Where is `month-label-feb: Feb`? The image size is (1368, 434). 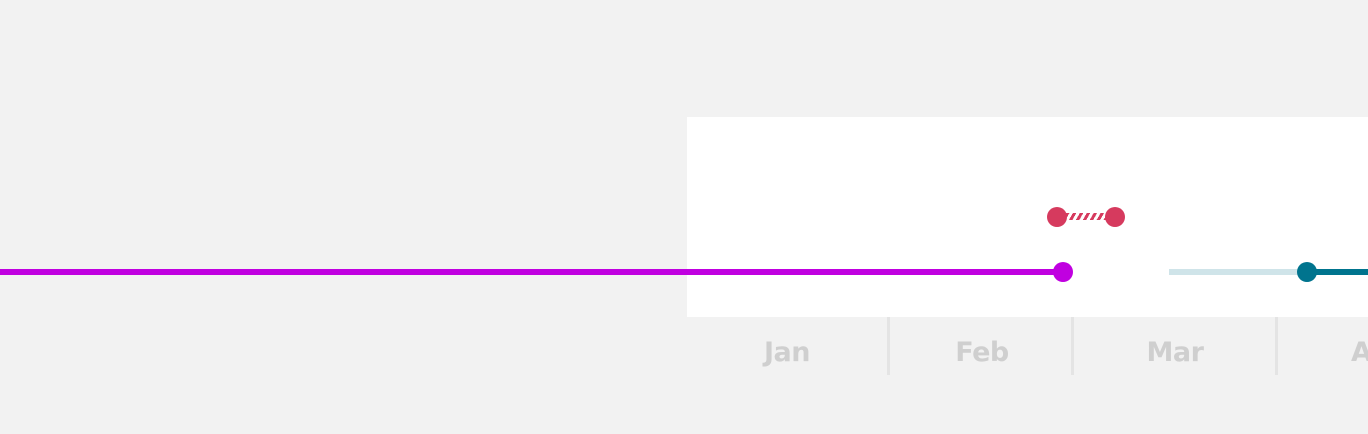 month-label-feb: Feb is located at coordinates (982, 352).